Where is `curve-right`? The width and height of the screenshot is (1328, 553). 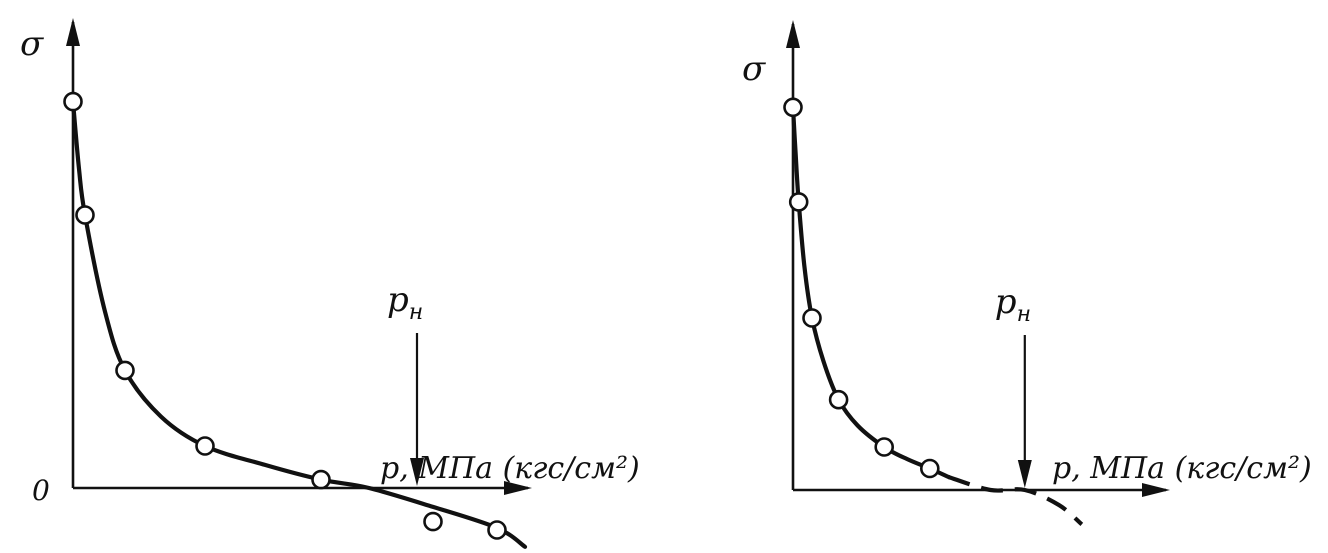 curve-right is located at coordinates (870, 292).